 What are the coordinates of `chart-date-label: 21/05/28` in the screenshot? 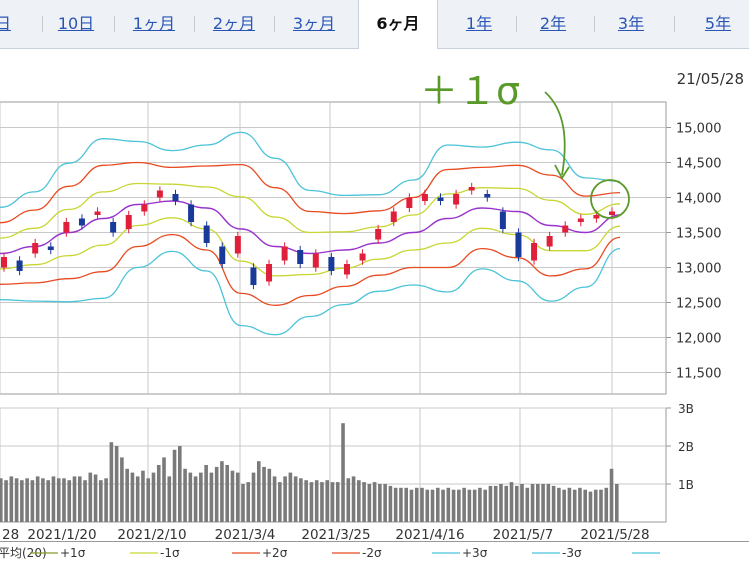 It's located at (710, 79).